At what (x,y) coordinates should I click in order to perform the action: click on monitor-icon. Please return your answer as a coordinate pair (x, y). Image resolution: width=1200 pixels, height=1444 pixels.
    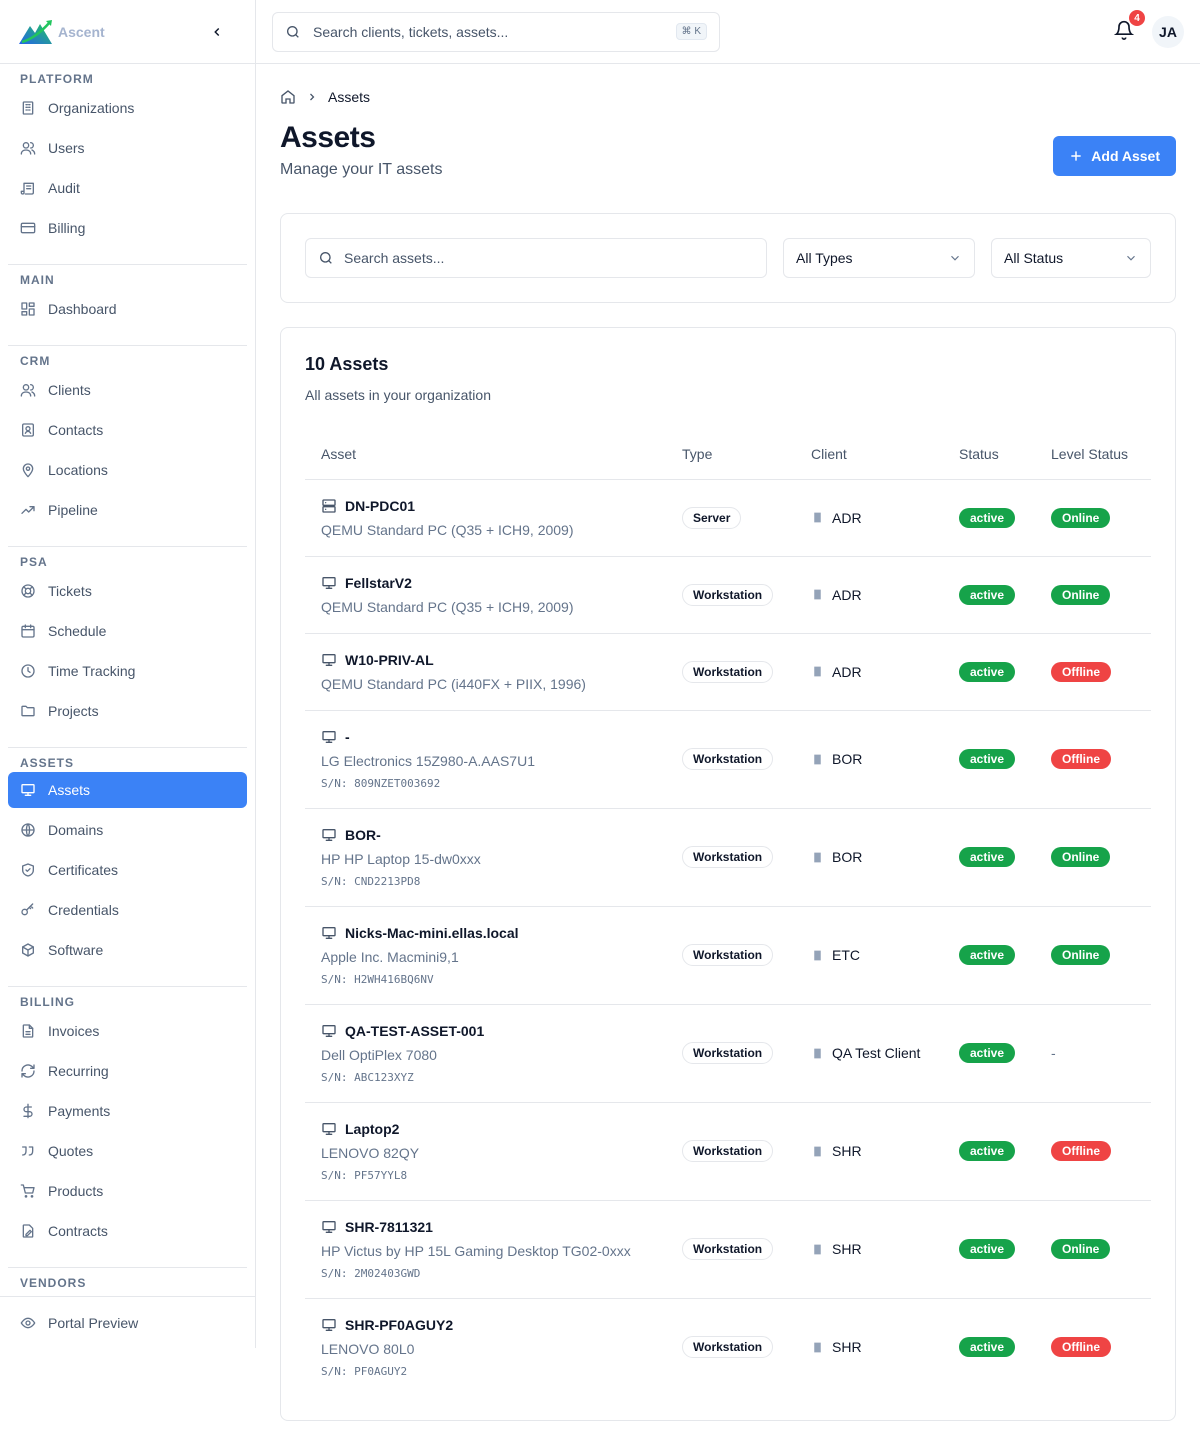
    Looking at the image, I should click on (329, 932).